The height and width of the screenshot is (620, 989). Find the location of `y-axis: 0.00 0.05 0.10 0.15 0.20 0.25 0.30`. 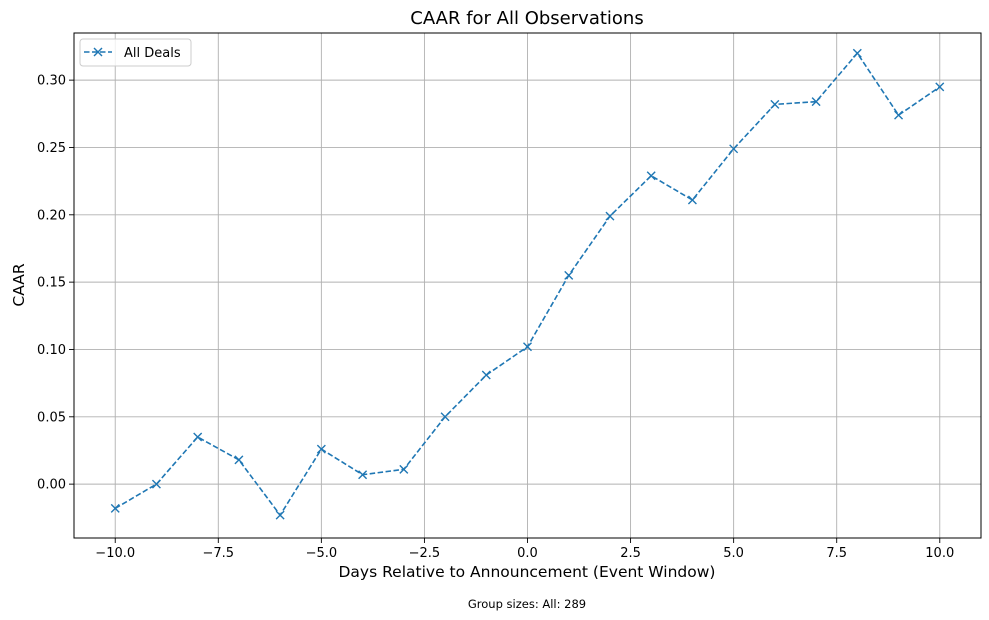

y-axis: 0.00 0.05 0.10 0.15 0.20 0.25 0.30 is located at coordinates (55, 283).